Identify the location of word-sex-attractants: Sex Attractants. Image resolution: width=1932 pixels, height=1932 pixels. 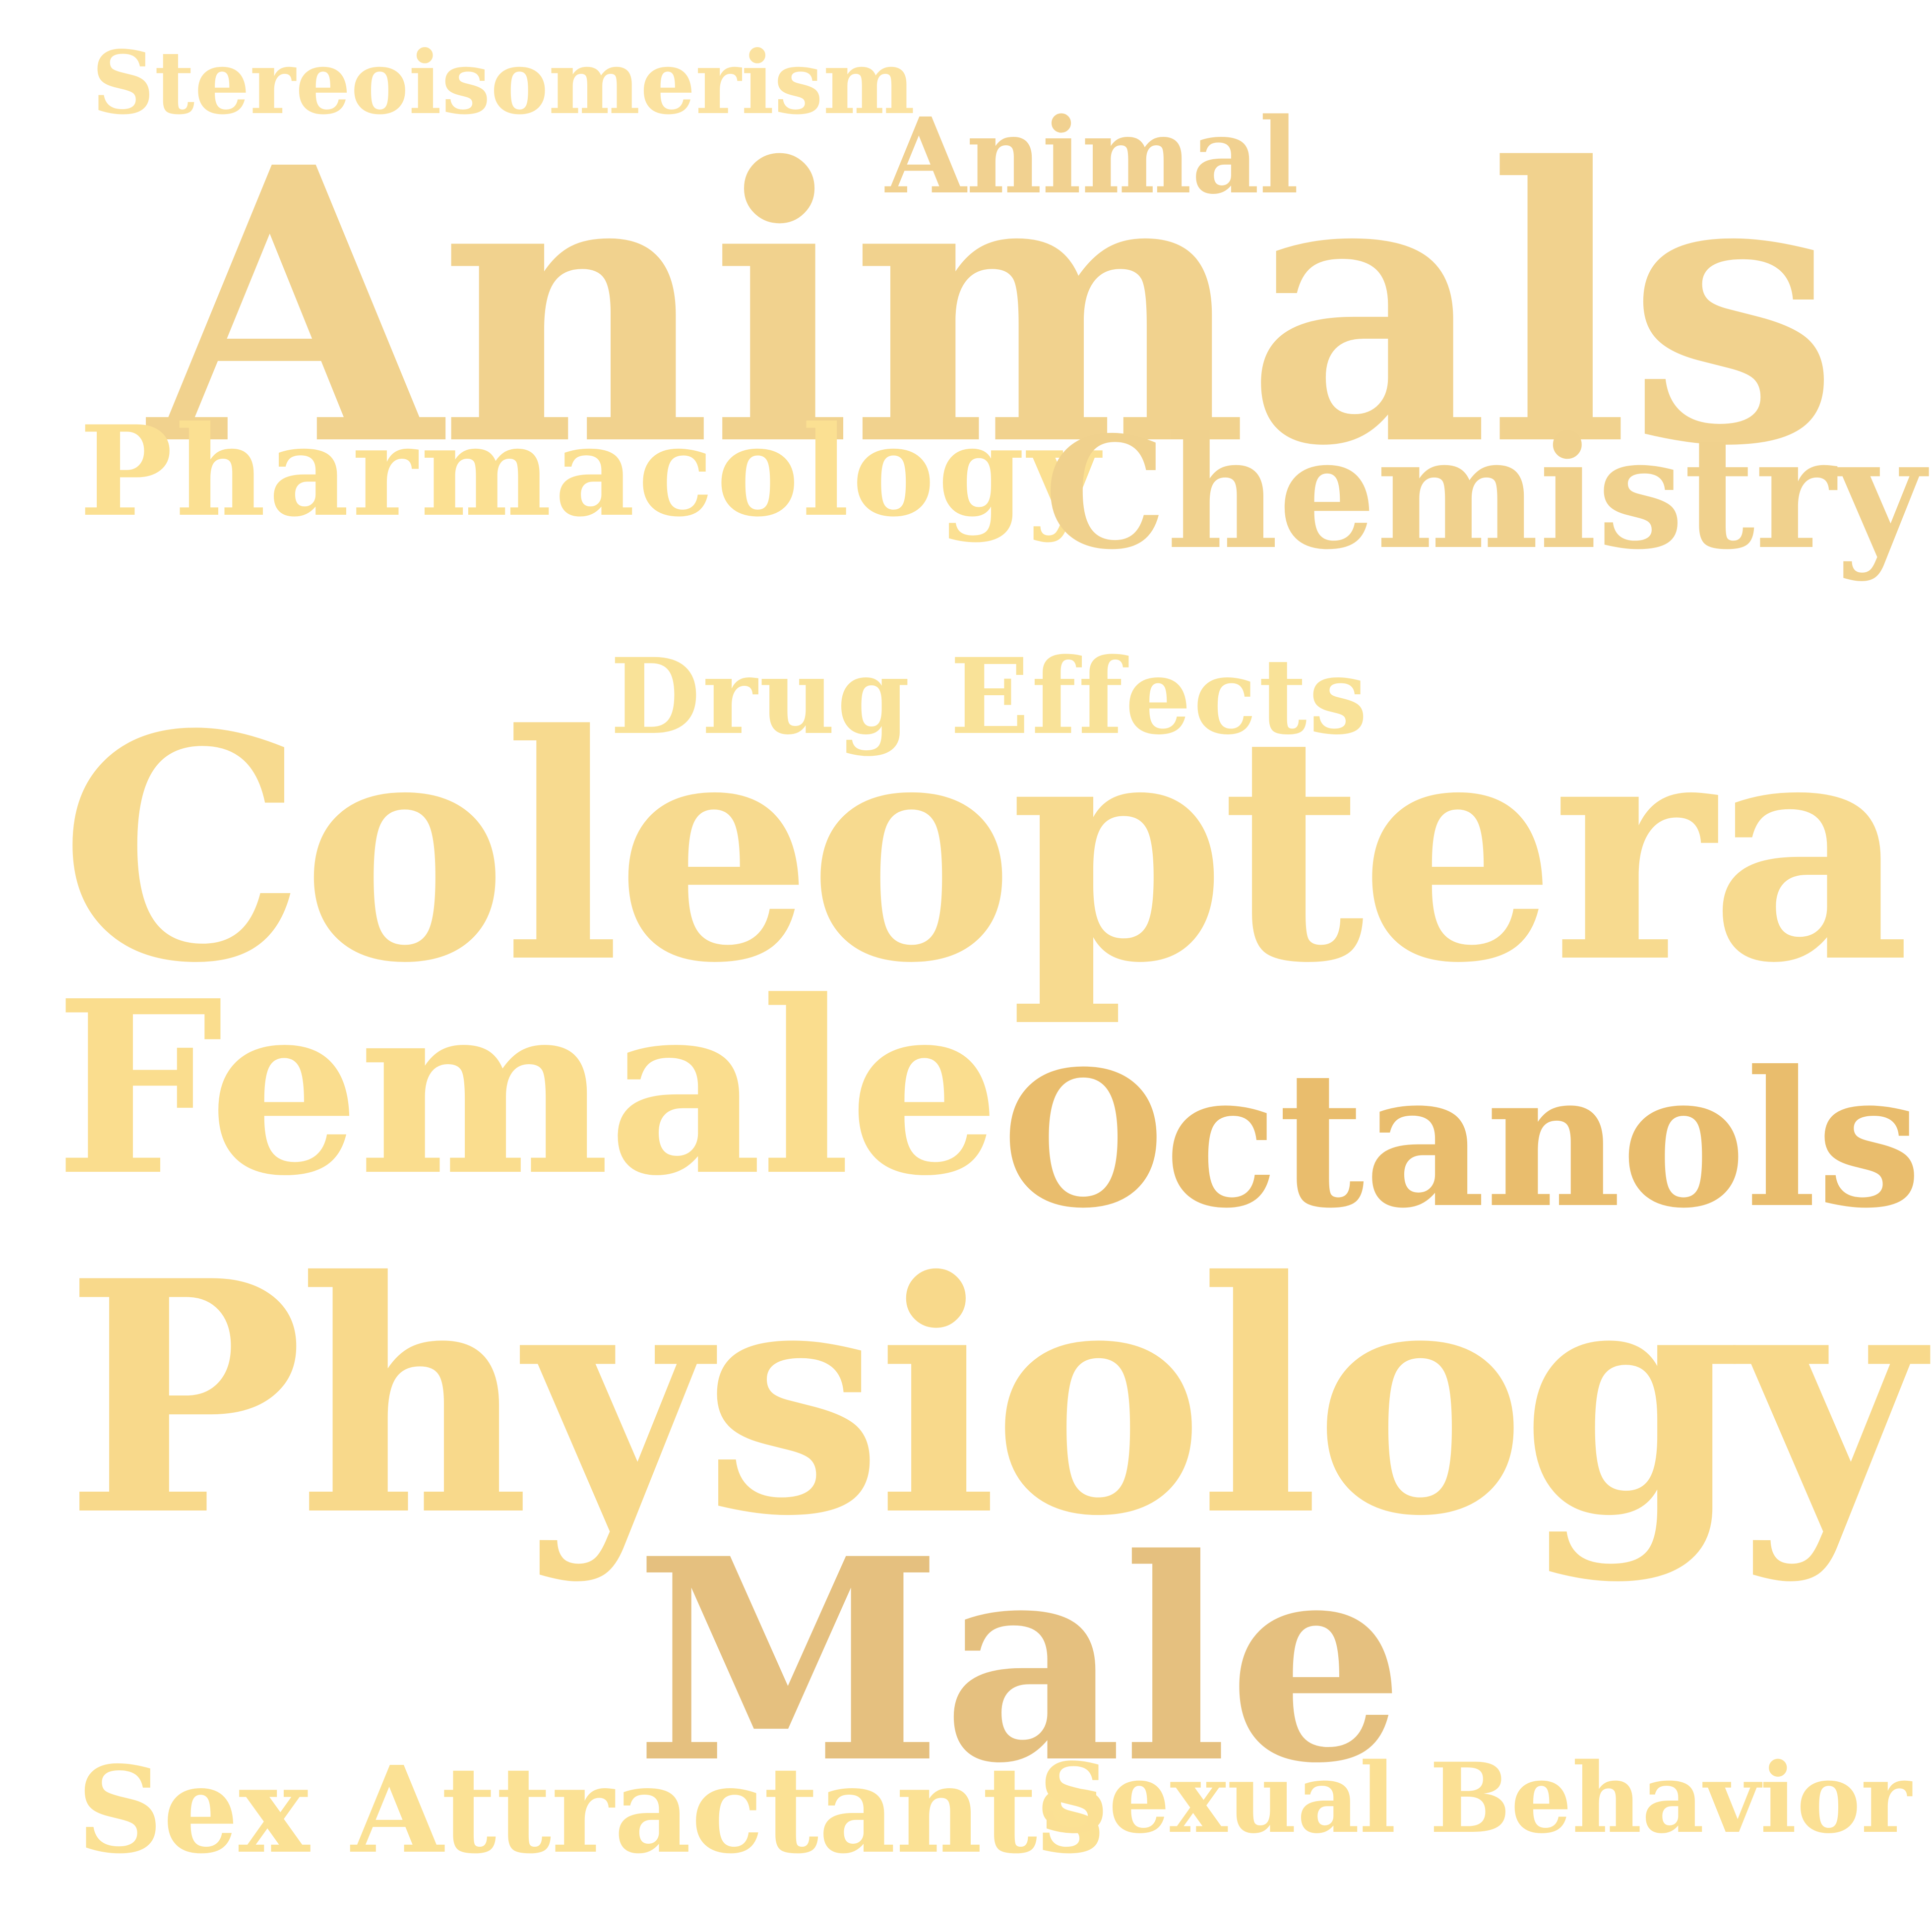
(591, 1810).